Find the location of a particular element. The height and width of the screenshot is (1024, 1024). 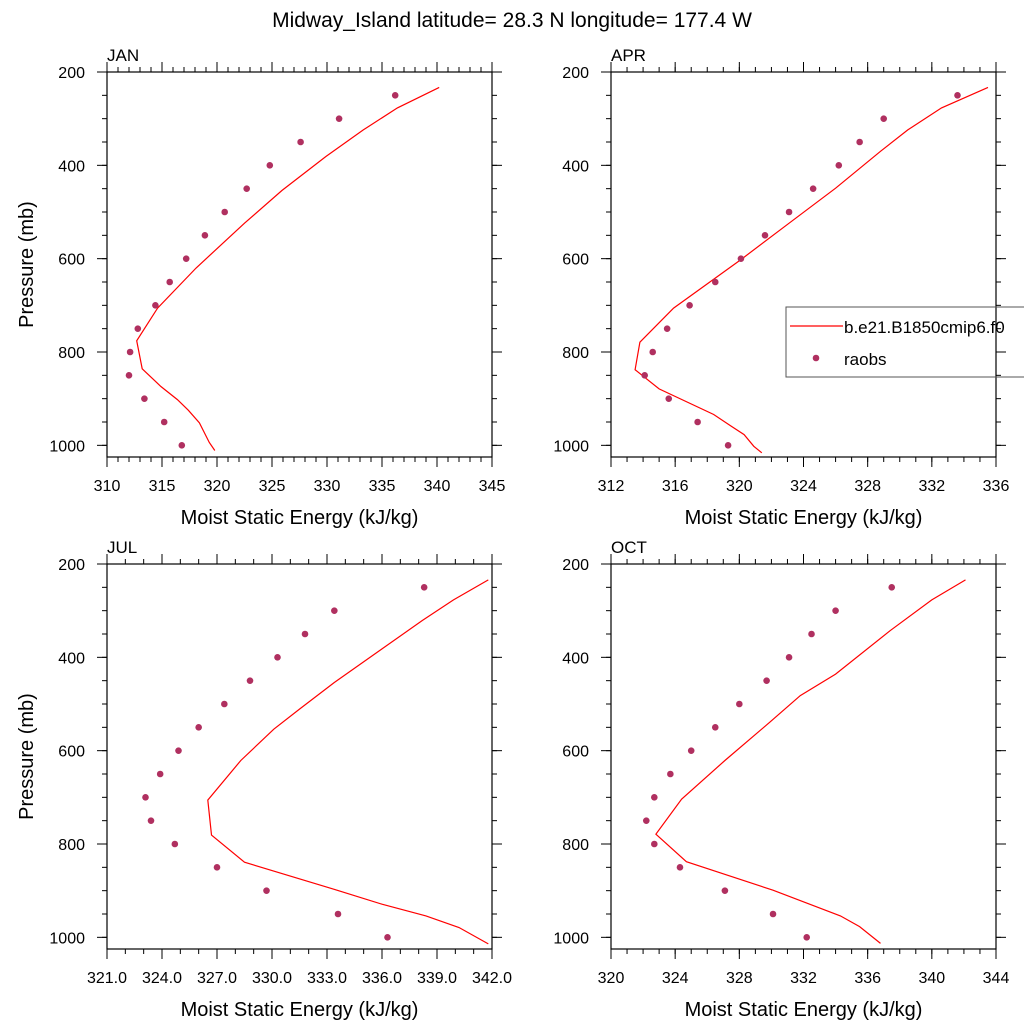

panel-label: APR is located at coordinates (628, 55).